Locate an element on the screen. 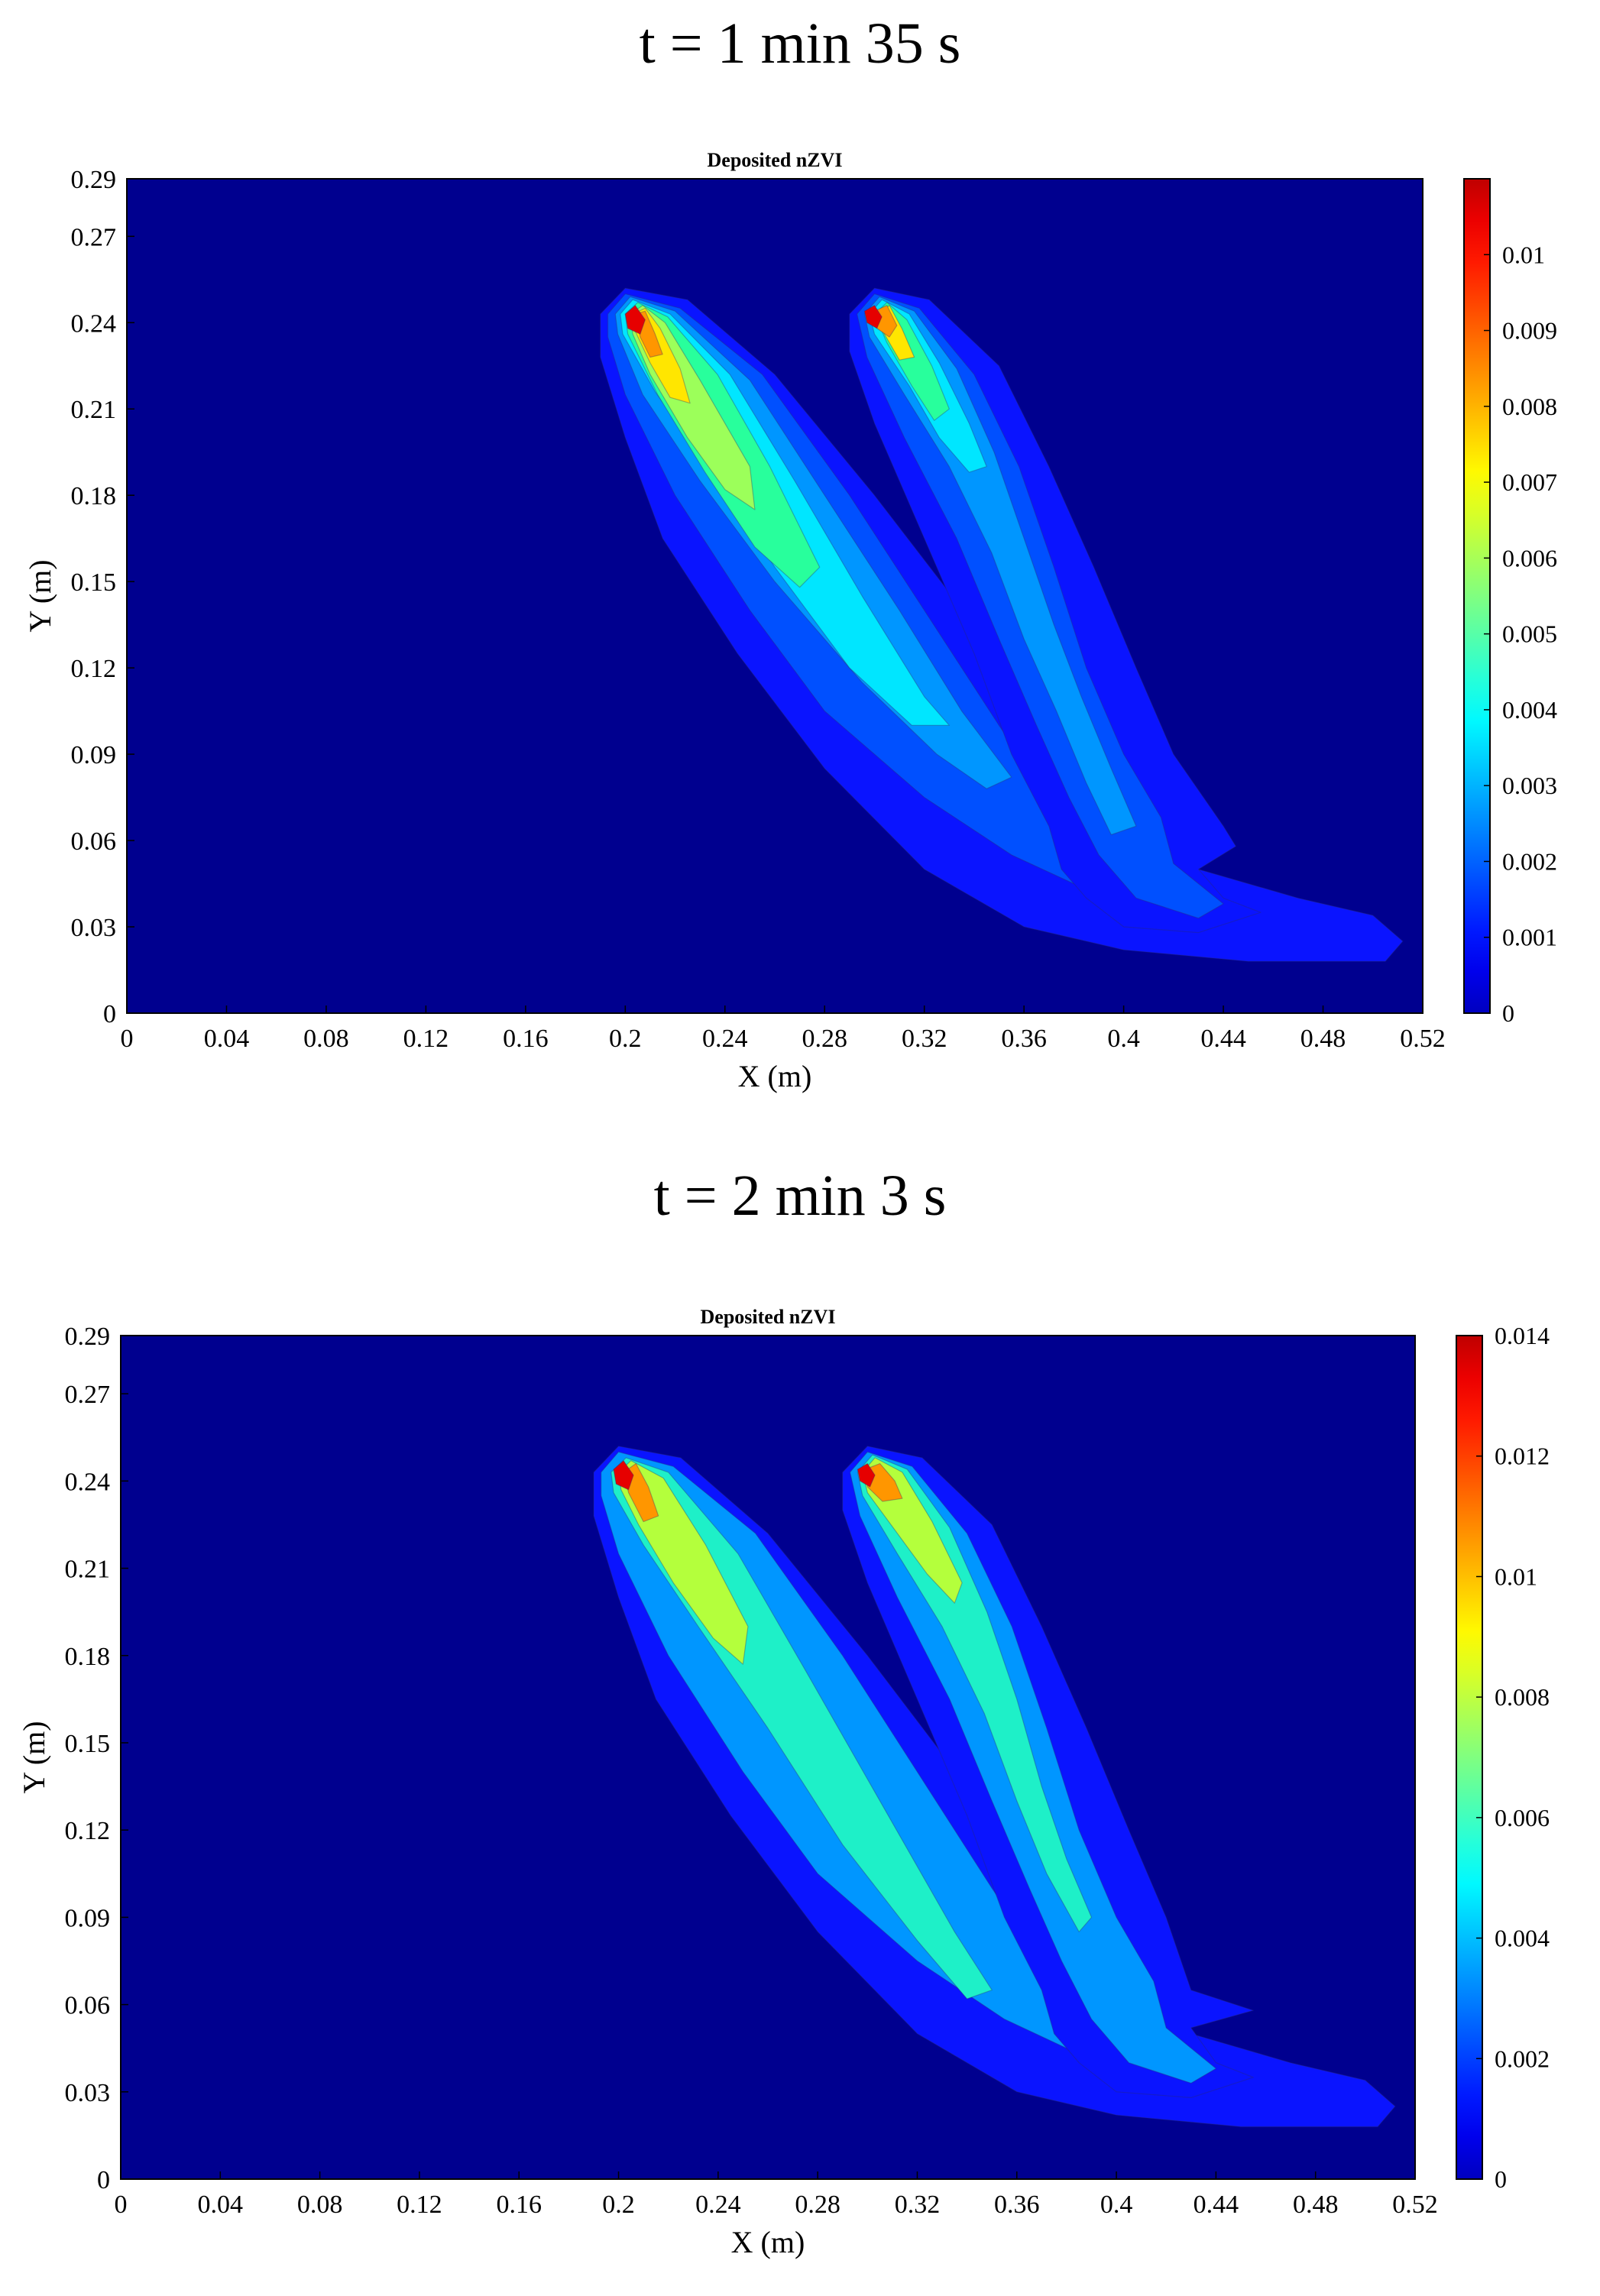 The height and width of the screenshot is (2296, 1600). colorbar-tick-label: 0.005 is located at coordinates (1530, 634).